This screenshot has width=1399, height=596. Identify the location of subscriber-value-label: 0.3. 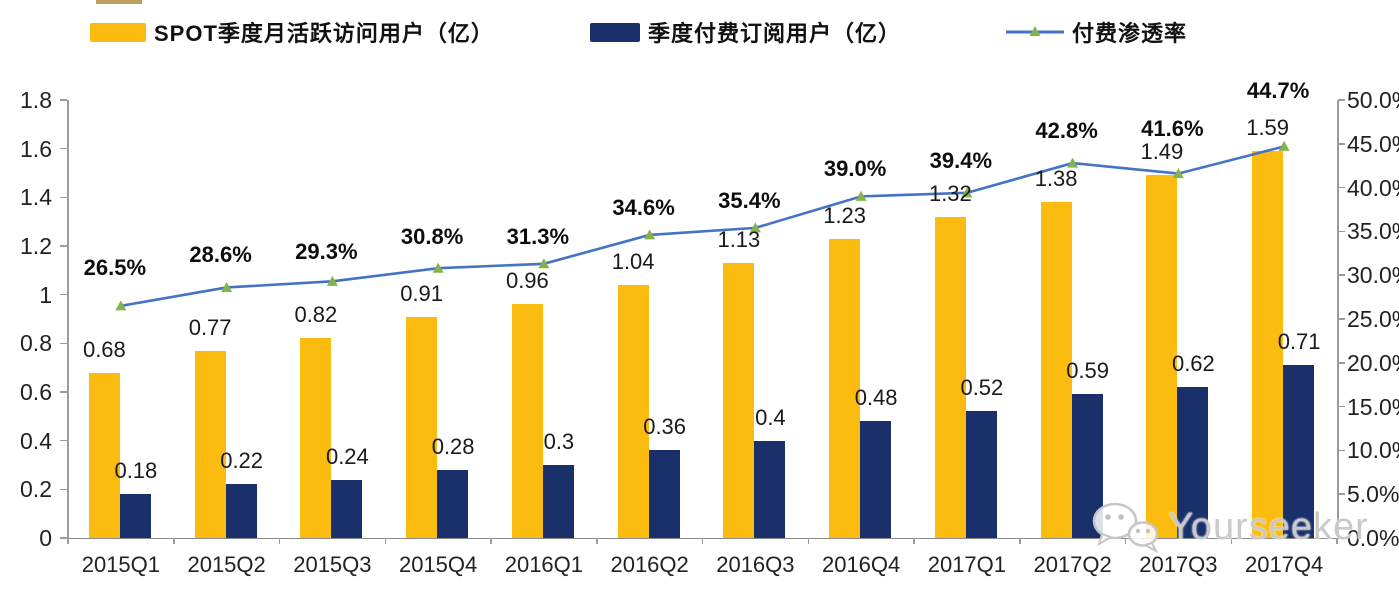
(559, 441).